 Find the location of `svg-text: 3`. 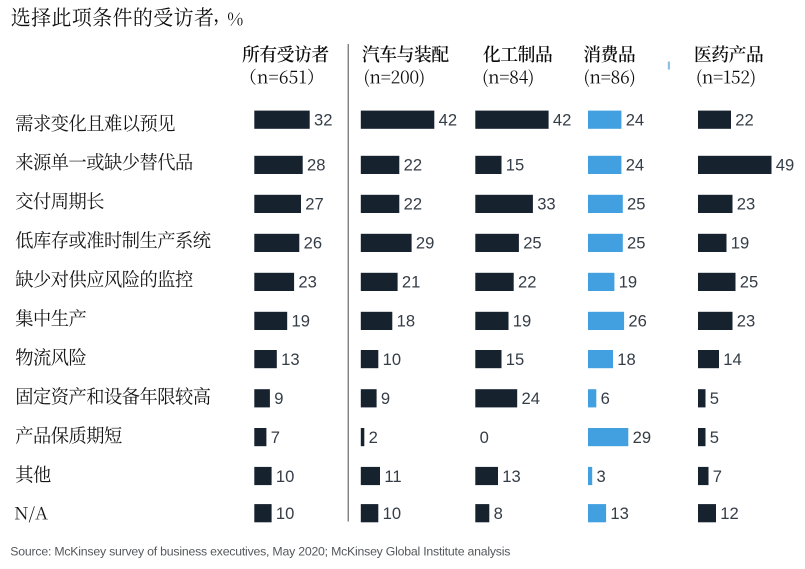

svg-text: 3 is located at coordinates (601, 476).